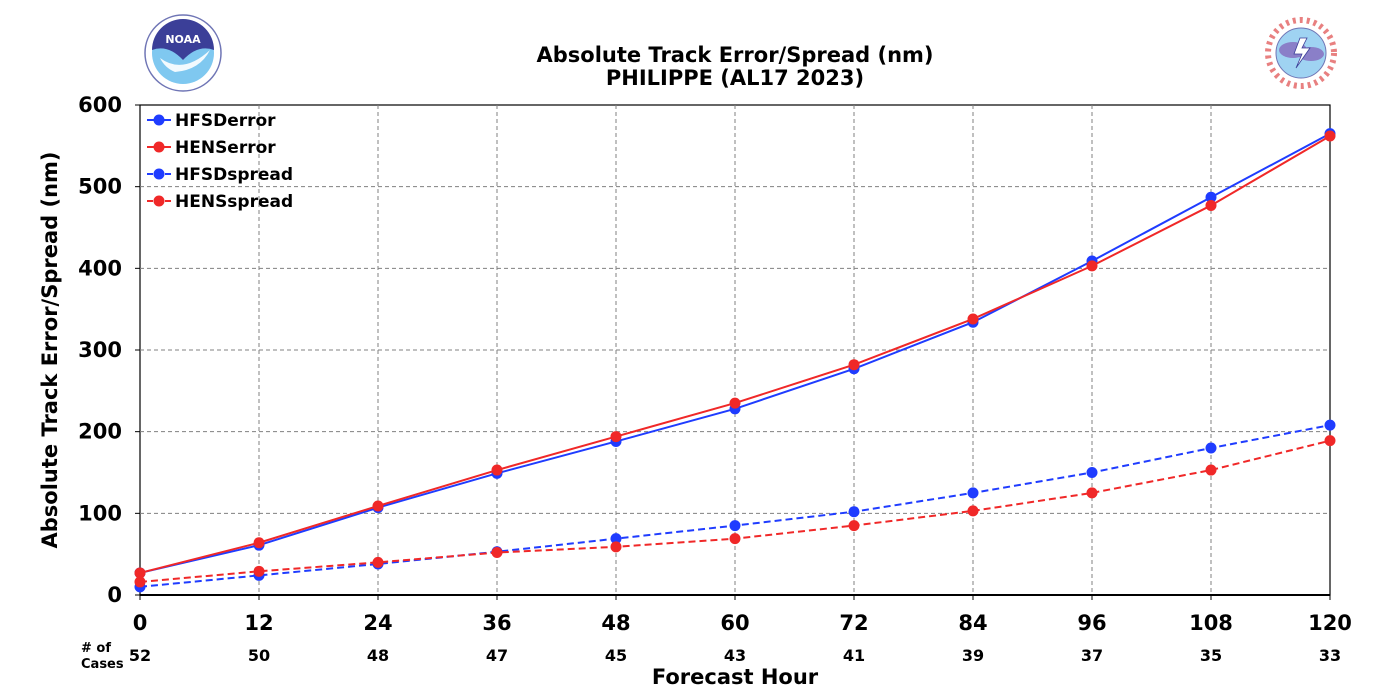  I want to click on legend-item: HENSerror, so click(211, 148).